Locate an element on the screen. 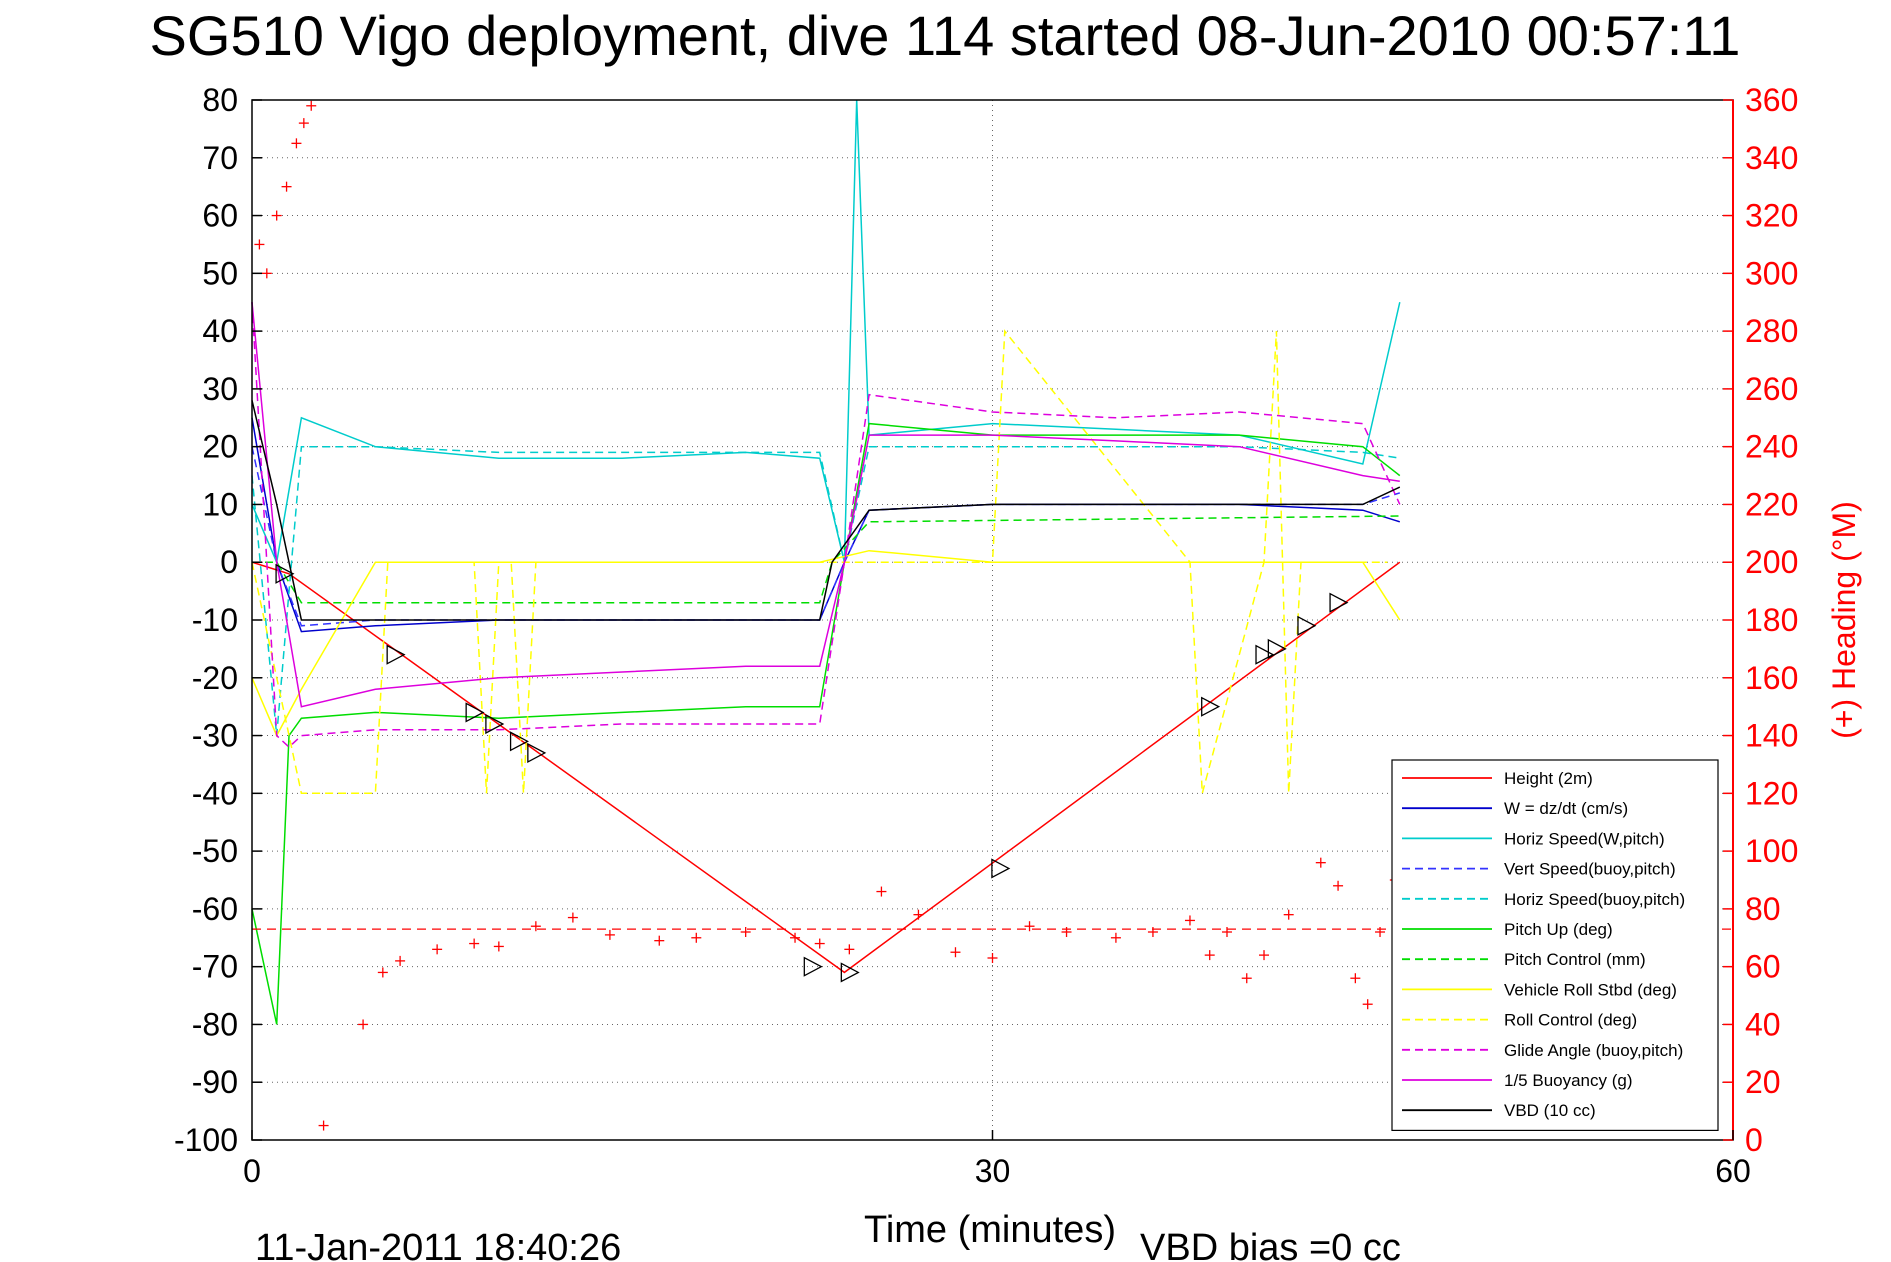  legend-entry: VBD (10 cc) is located at coordinates (1550, 1110).